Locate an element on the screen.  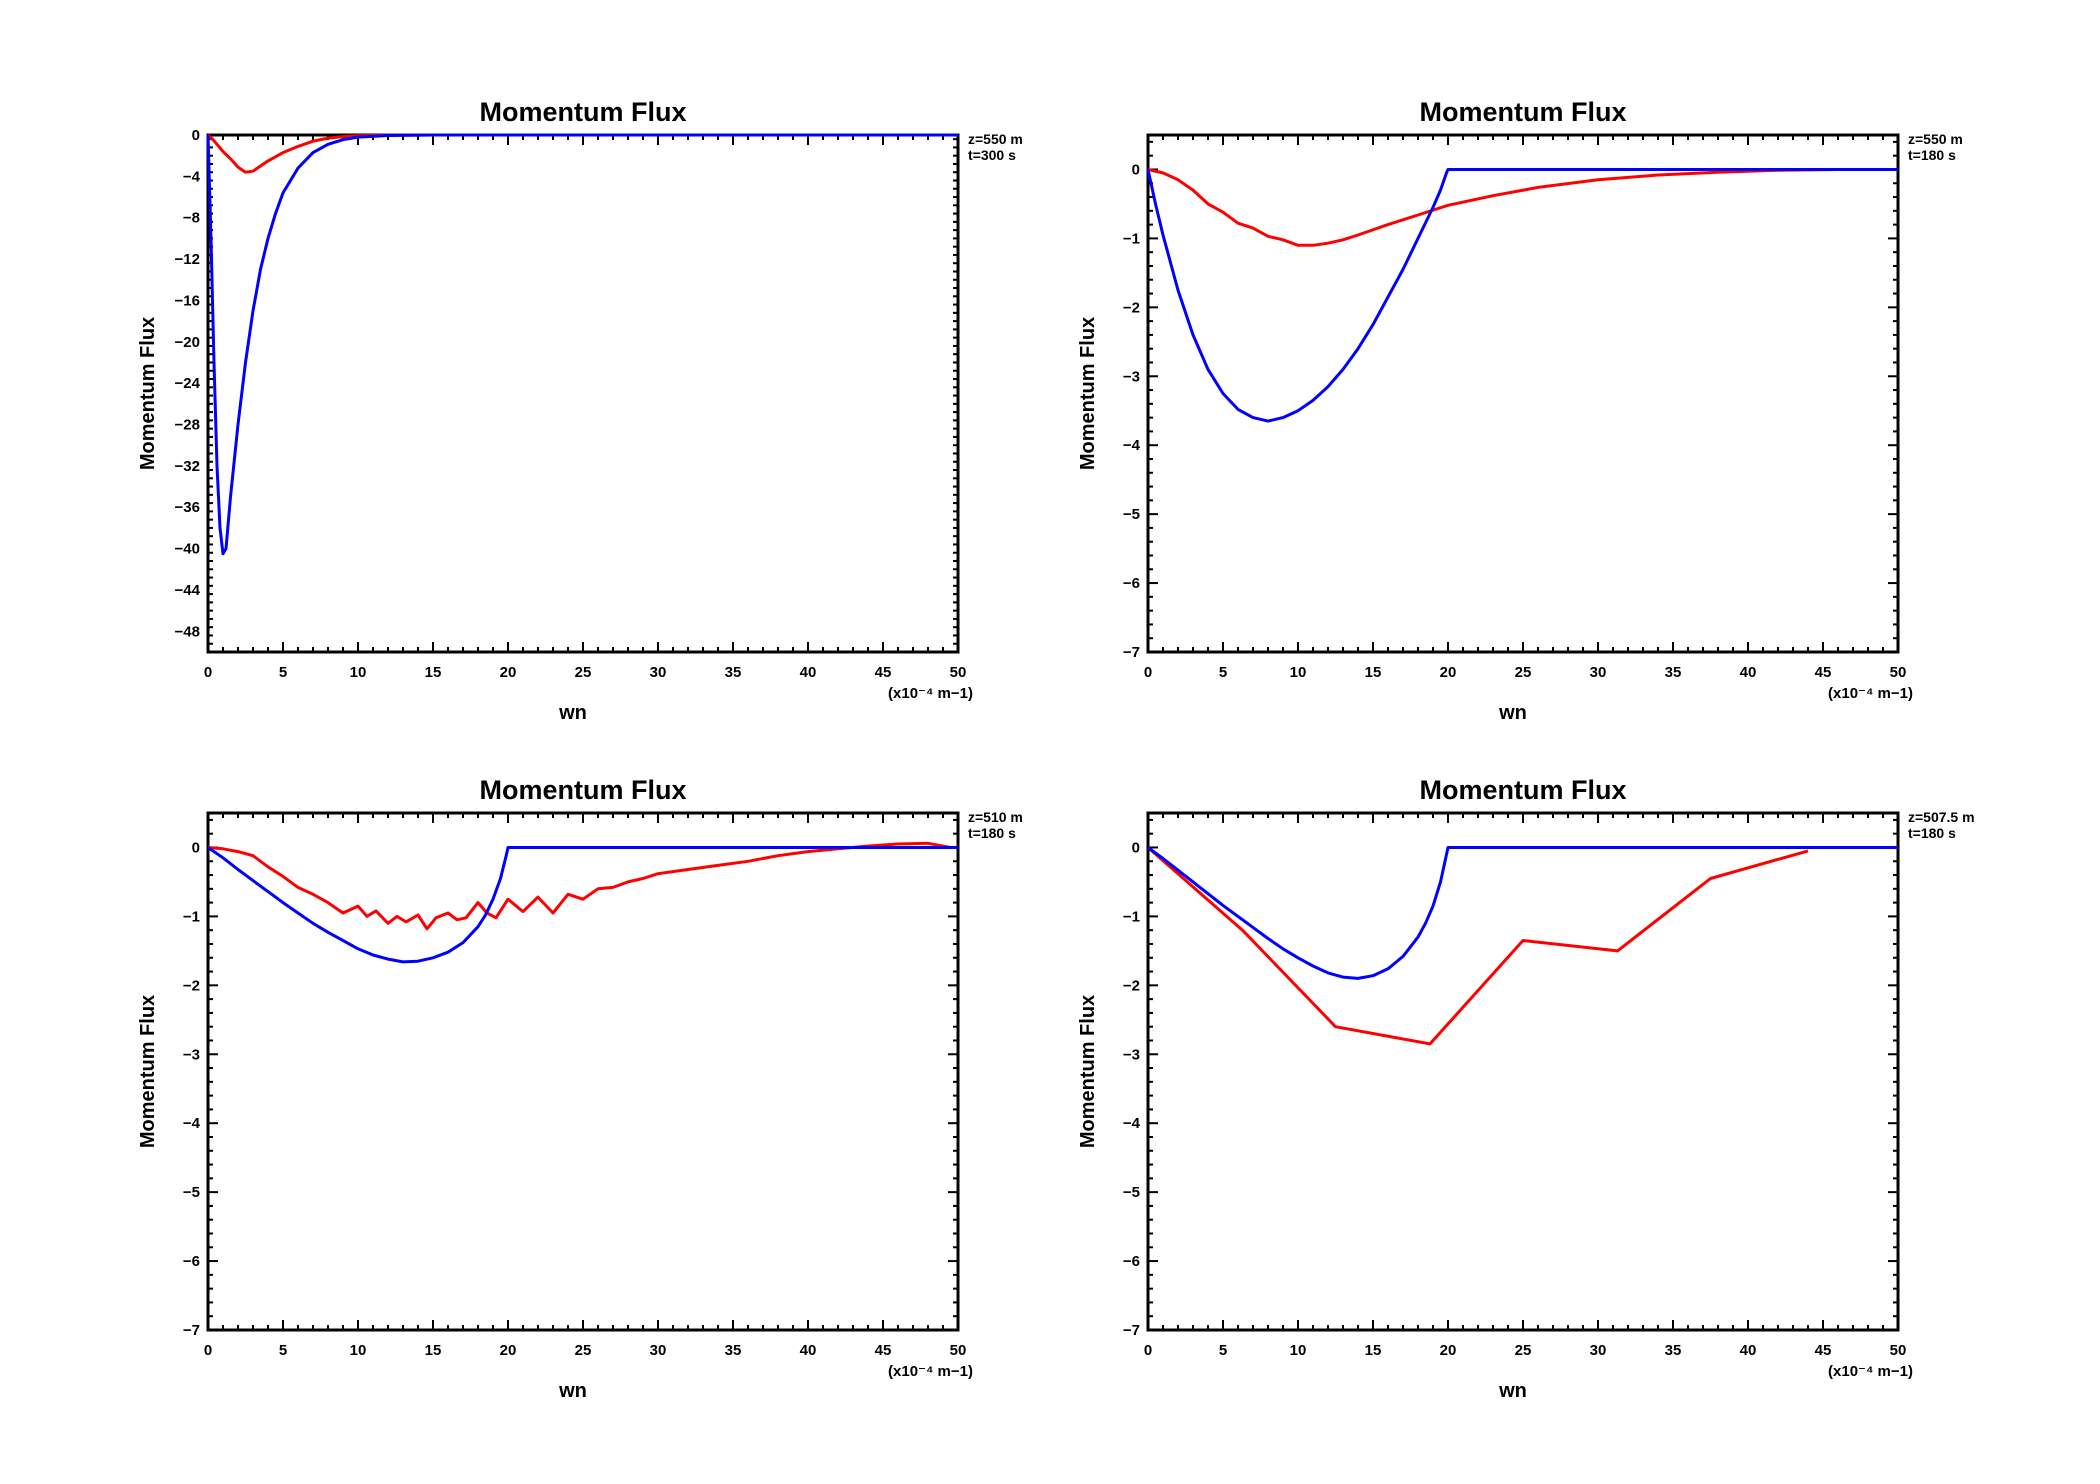
y-tick-label: −16 is located at coordinates (187, 300).